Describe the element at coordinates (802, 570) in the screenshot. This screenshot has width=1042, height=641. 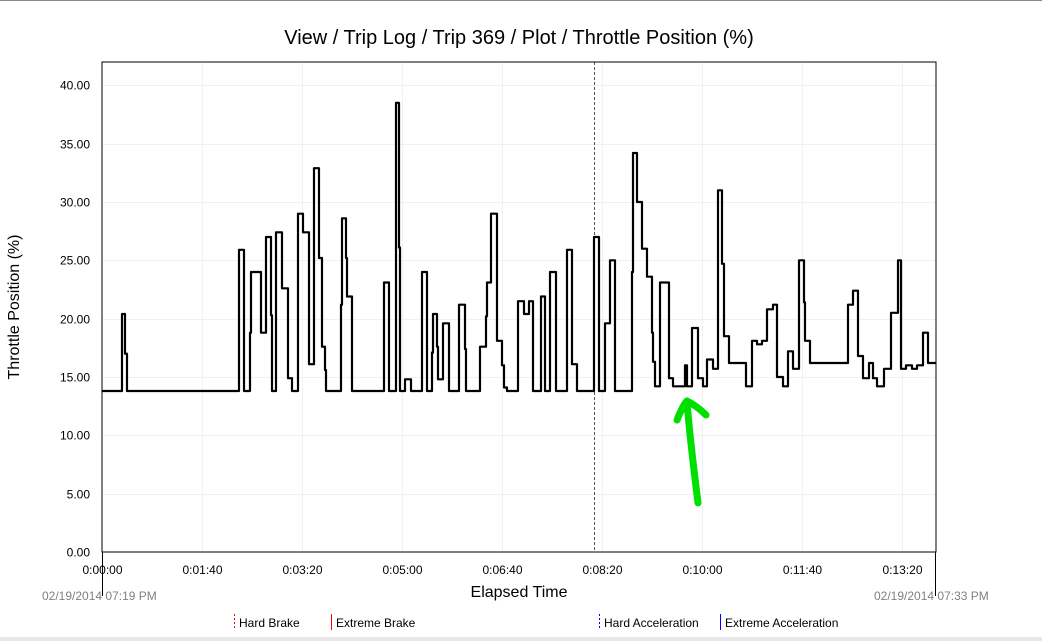
I see `x-tick-label: 0:11:40` at that location.